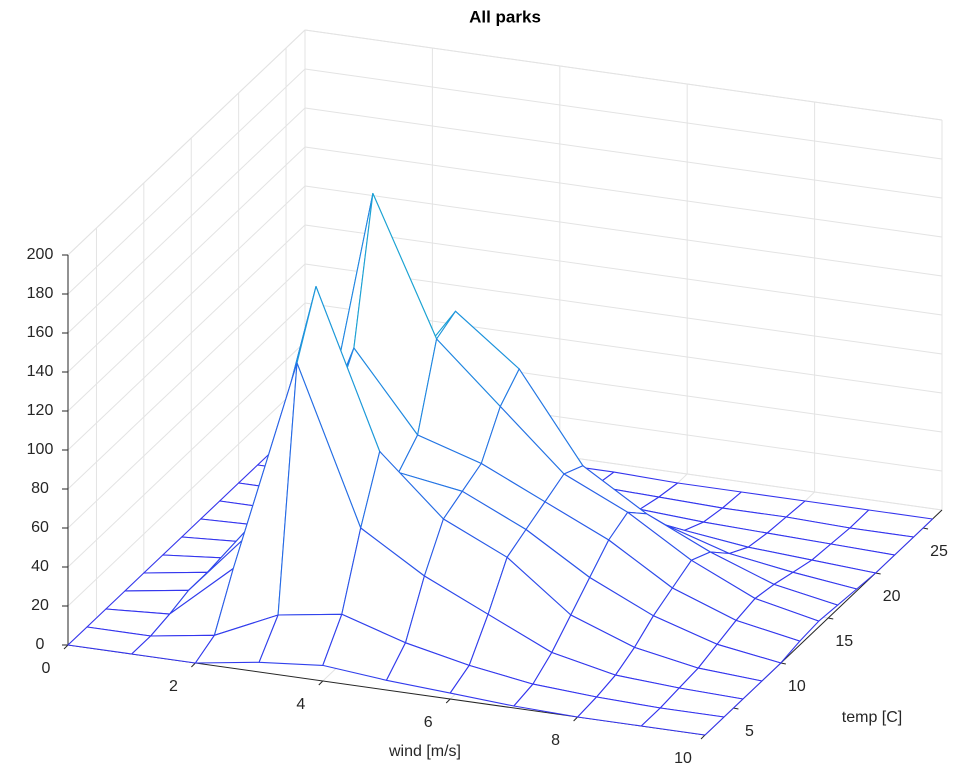 This screenshot has width=954, height=767. What do you see at coordinates (173, 686) in the screenshot?
I see `x-tick-label: 2` at bounding box center [173, 686].